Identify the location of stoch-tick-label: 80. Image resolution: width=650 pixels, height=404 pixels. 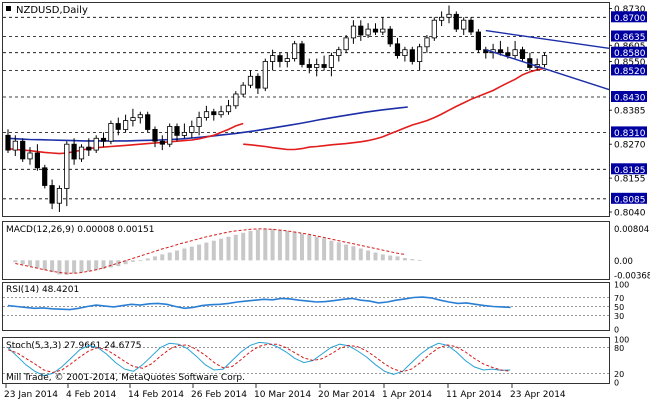
(619, 348).